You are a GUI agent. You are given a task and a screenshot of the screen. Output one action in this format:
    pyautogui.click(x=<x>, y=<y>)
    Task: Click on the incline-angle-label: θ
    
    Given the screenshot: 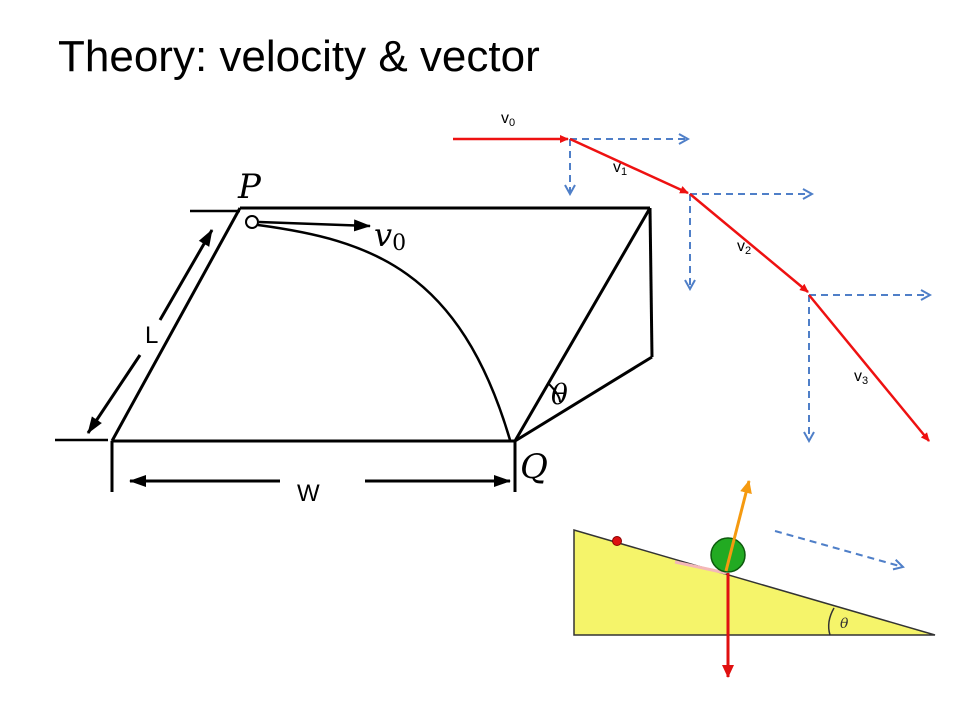 What is the action you would take?
    pyautogui.click(x=559, y=394)
    